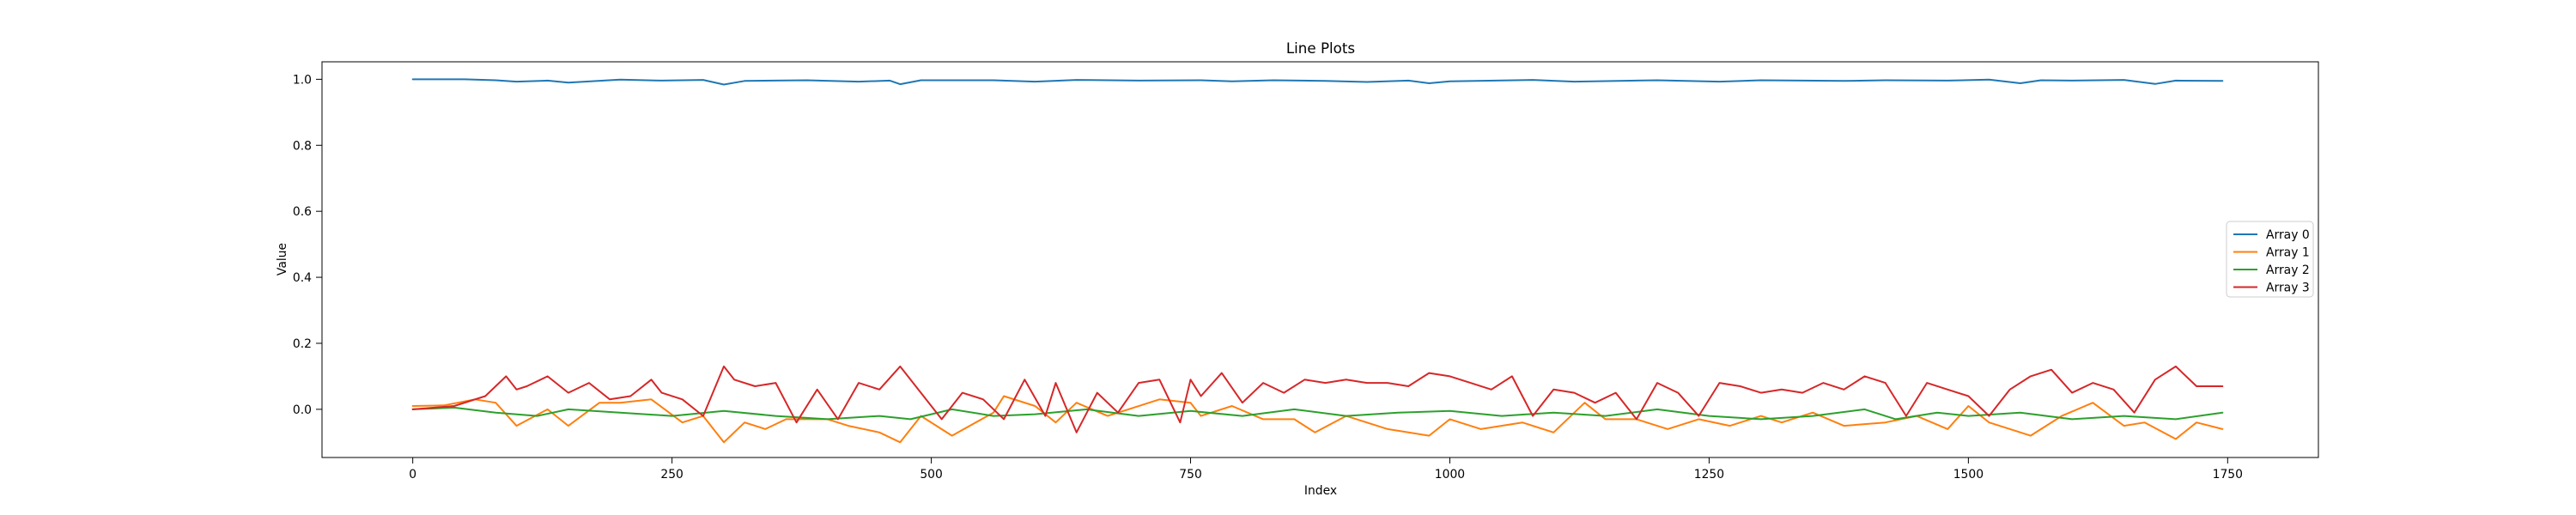  I want to click on x-tick-label: 500, so click(932, 475).